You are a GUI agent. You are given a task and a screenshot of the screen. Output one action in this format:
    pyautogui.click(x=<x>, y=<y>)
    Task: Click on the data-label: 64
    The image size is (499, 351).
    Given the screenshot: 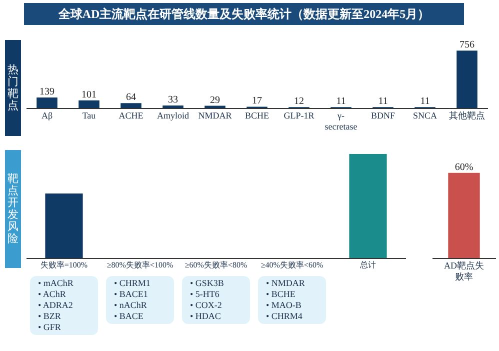 What is the action you would take?
    pyautogui.click(x=131, y=98)
    